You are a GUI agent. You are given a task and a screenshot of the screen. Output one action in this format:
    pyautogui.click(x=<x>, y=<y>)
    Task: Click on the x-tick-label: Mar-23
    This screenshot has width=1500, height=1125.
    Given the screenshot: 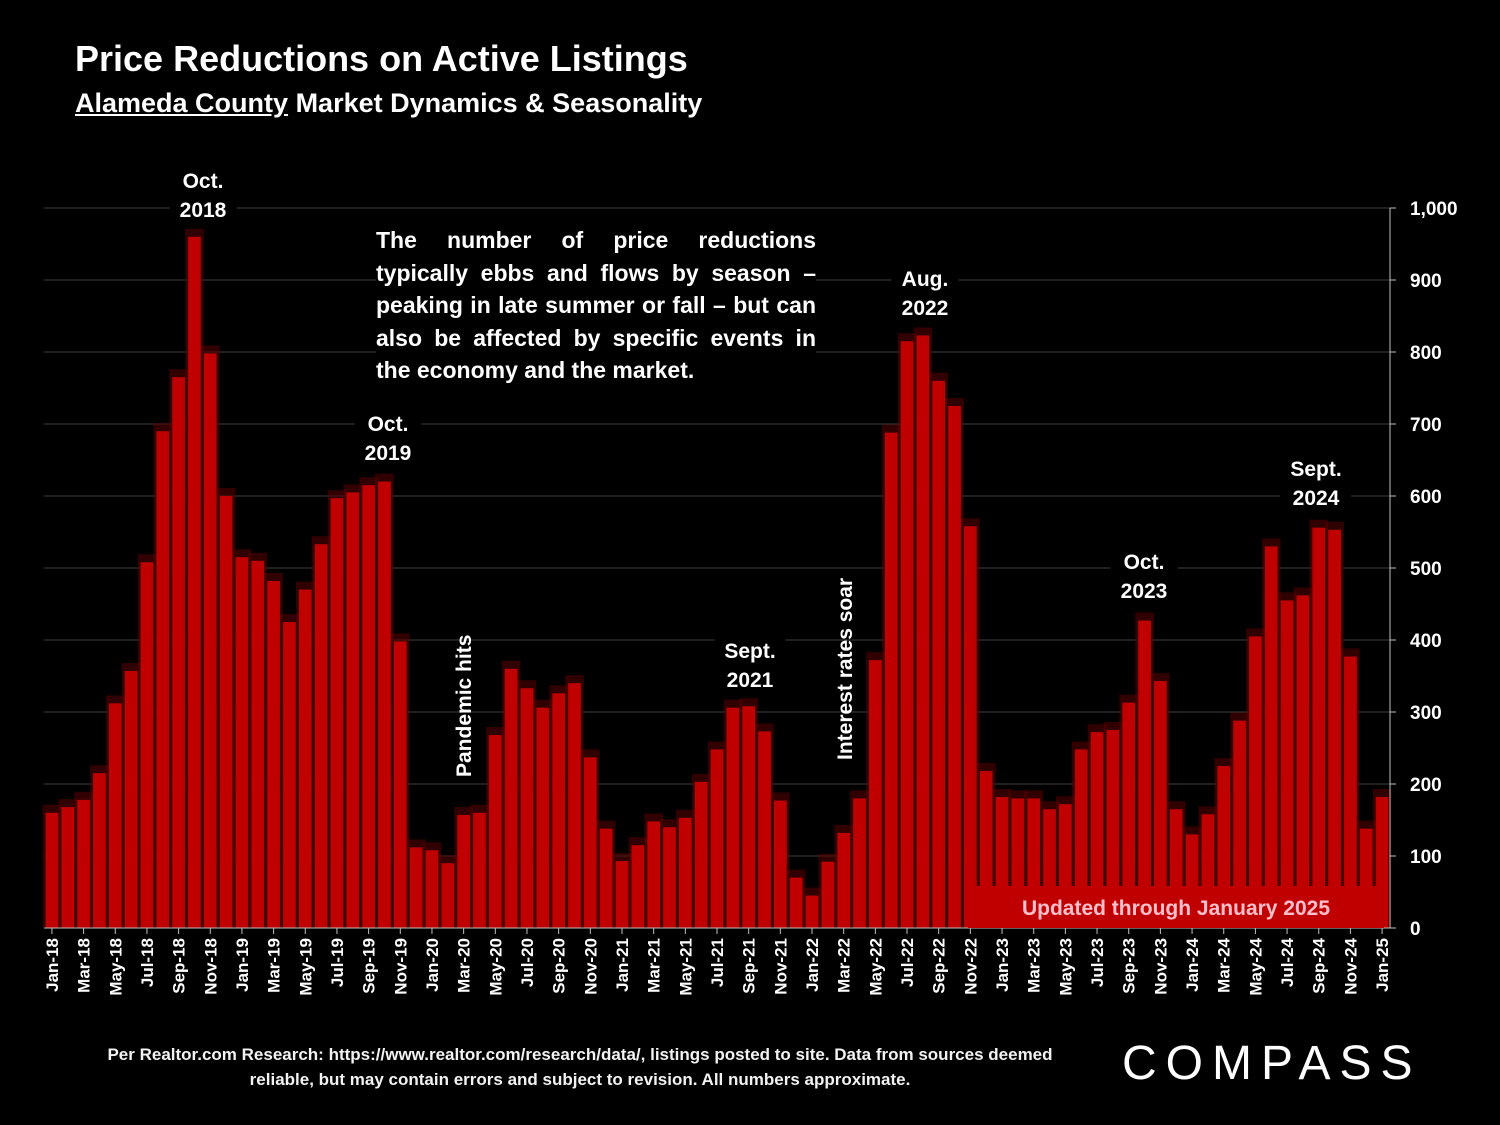 What is the action you would take?
    pyautogui.click(x=1034, y=965)
    